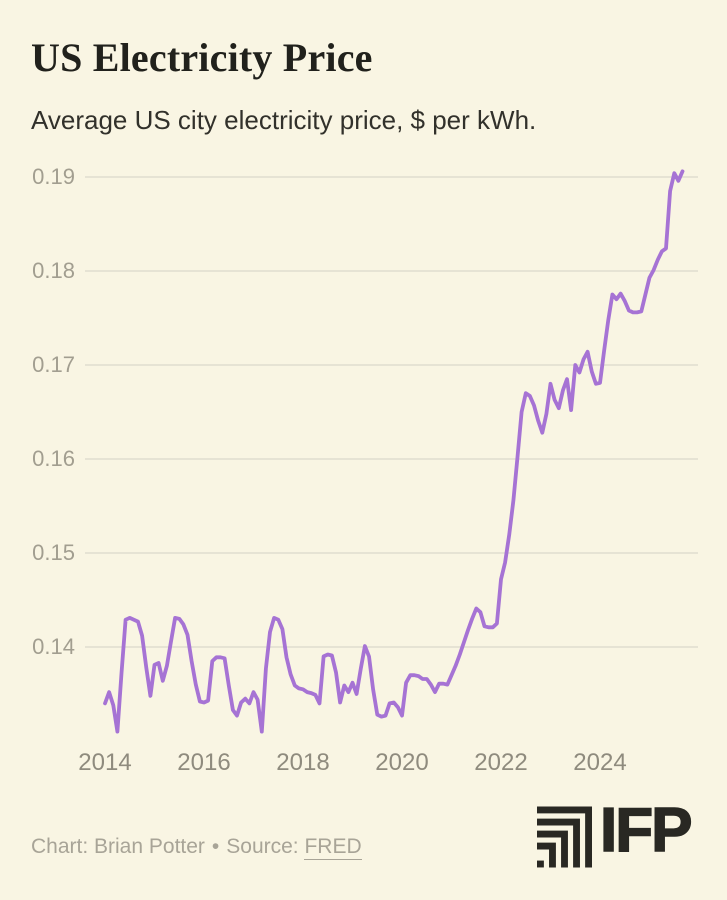 This screenshot has height=900, width=727. Describe the element at coordinates (646, 830) in the screenshot. I see `ifp-logo-text: IFP` at that location.